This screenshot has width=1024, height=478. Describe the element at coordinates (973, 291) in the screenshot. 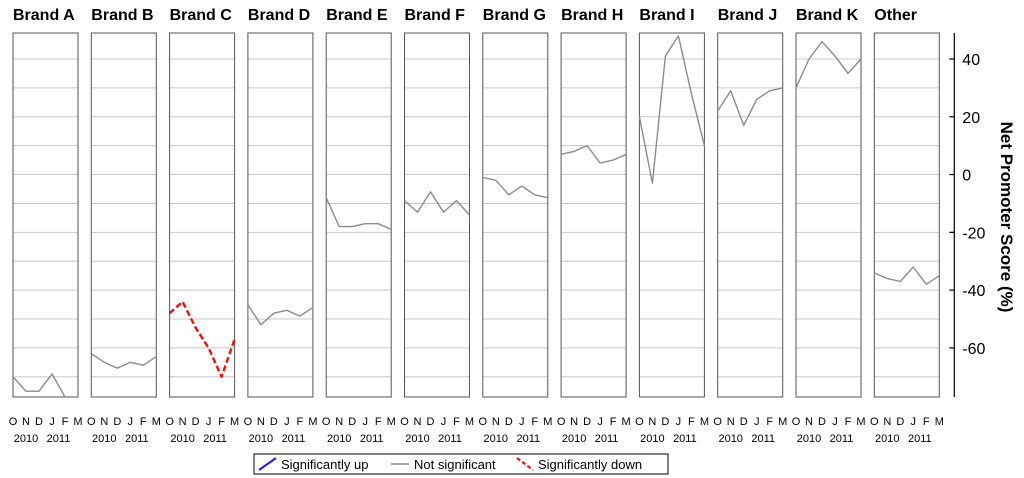

I see `y-tick-label: -40` at that location.